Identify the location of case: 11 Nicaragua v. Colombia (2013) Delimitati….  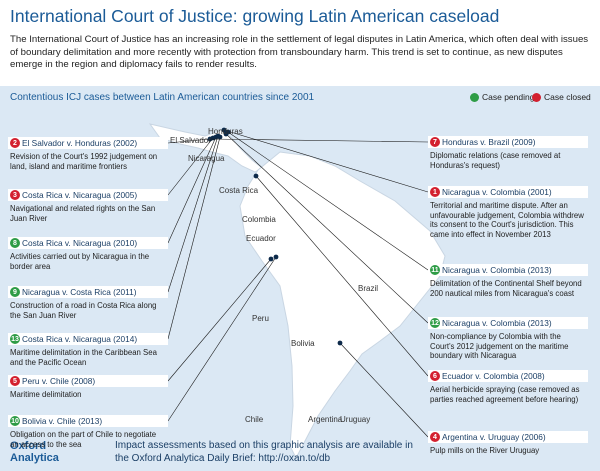
(508, 281).